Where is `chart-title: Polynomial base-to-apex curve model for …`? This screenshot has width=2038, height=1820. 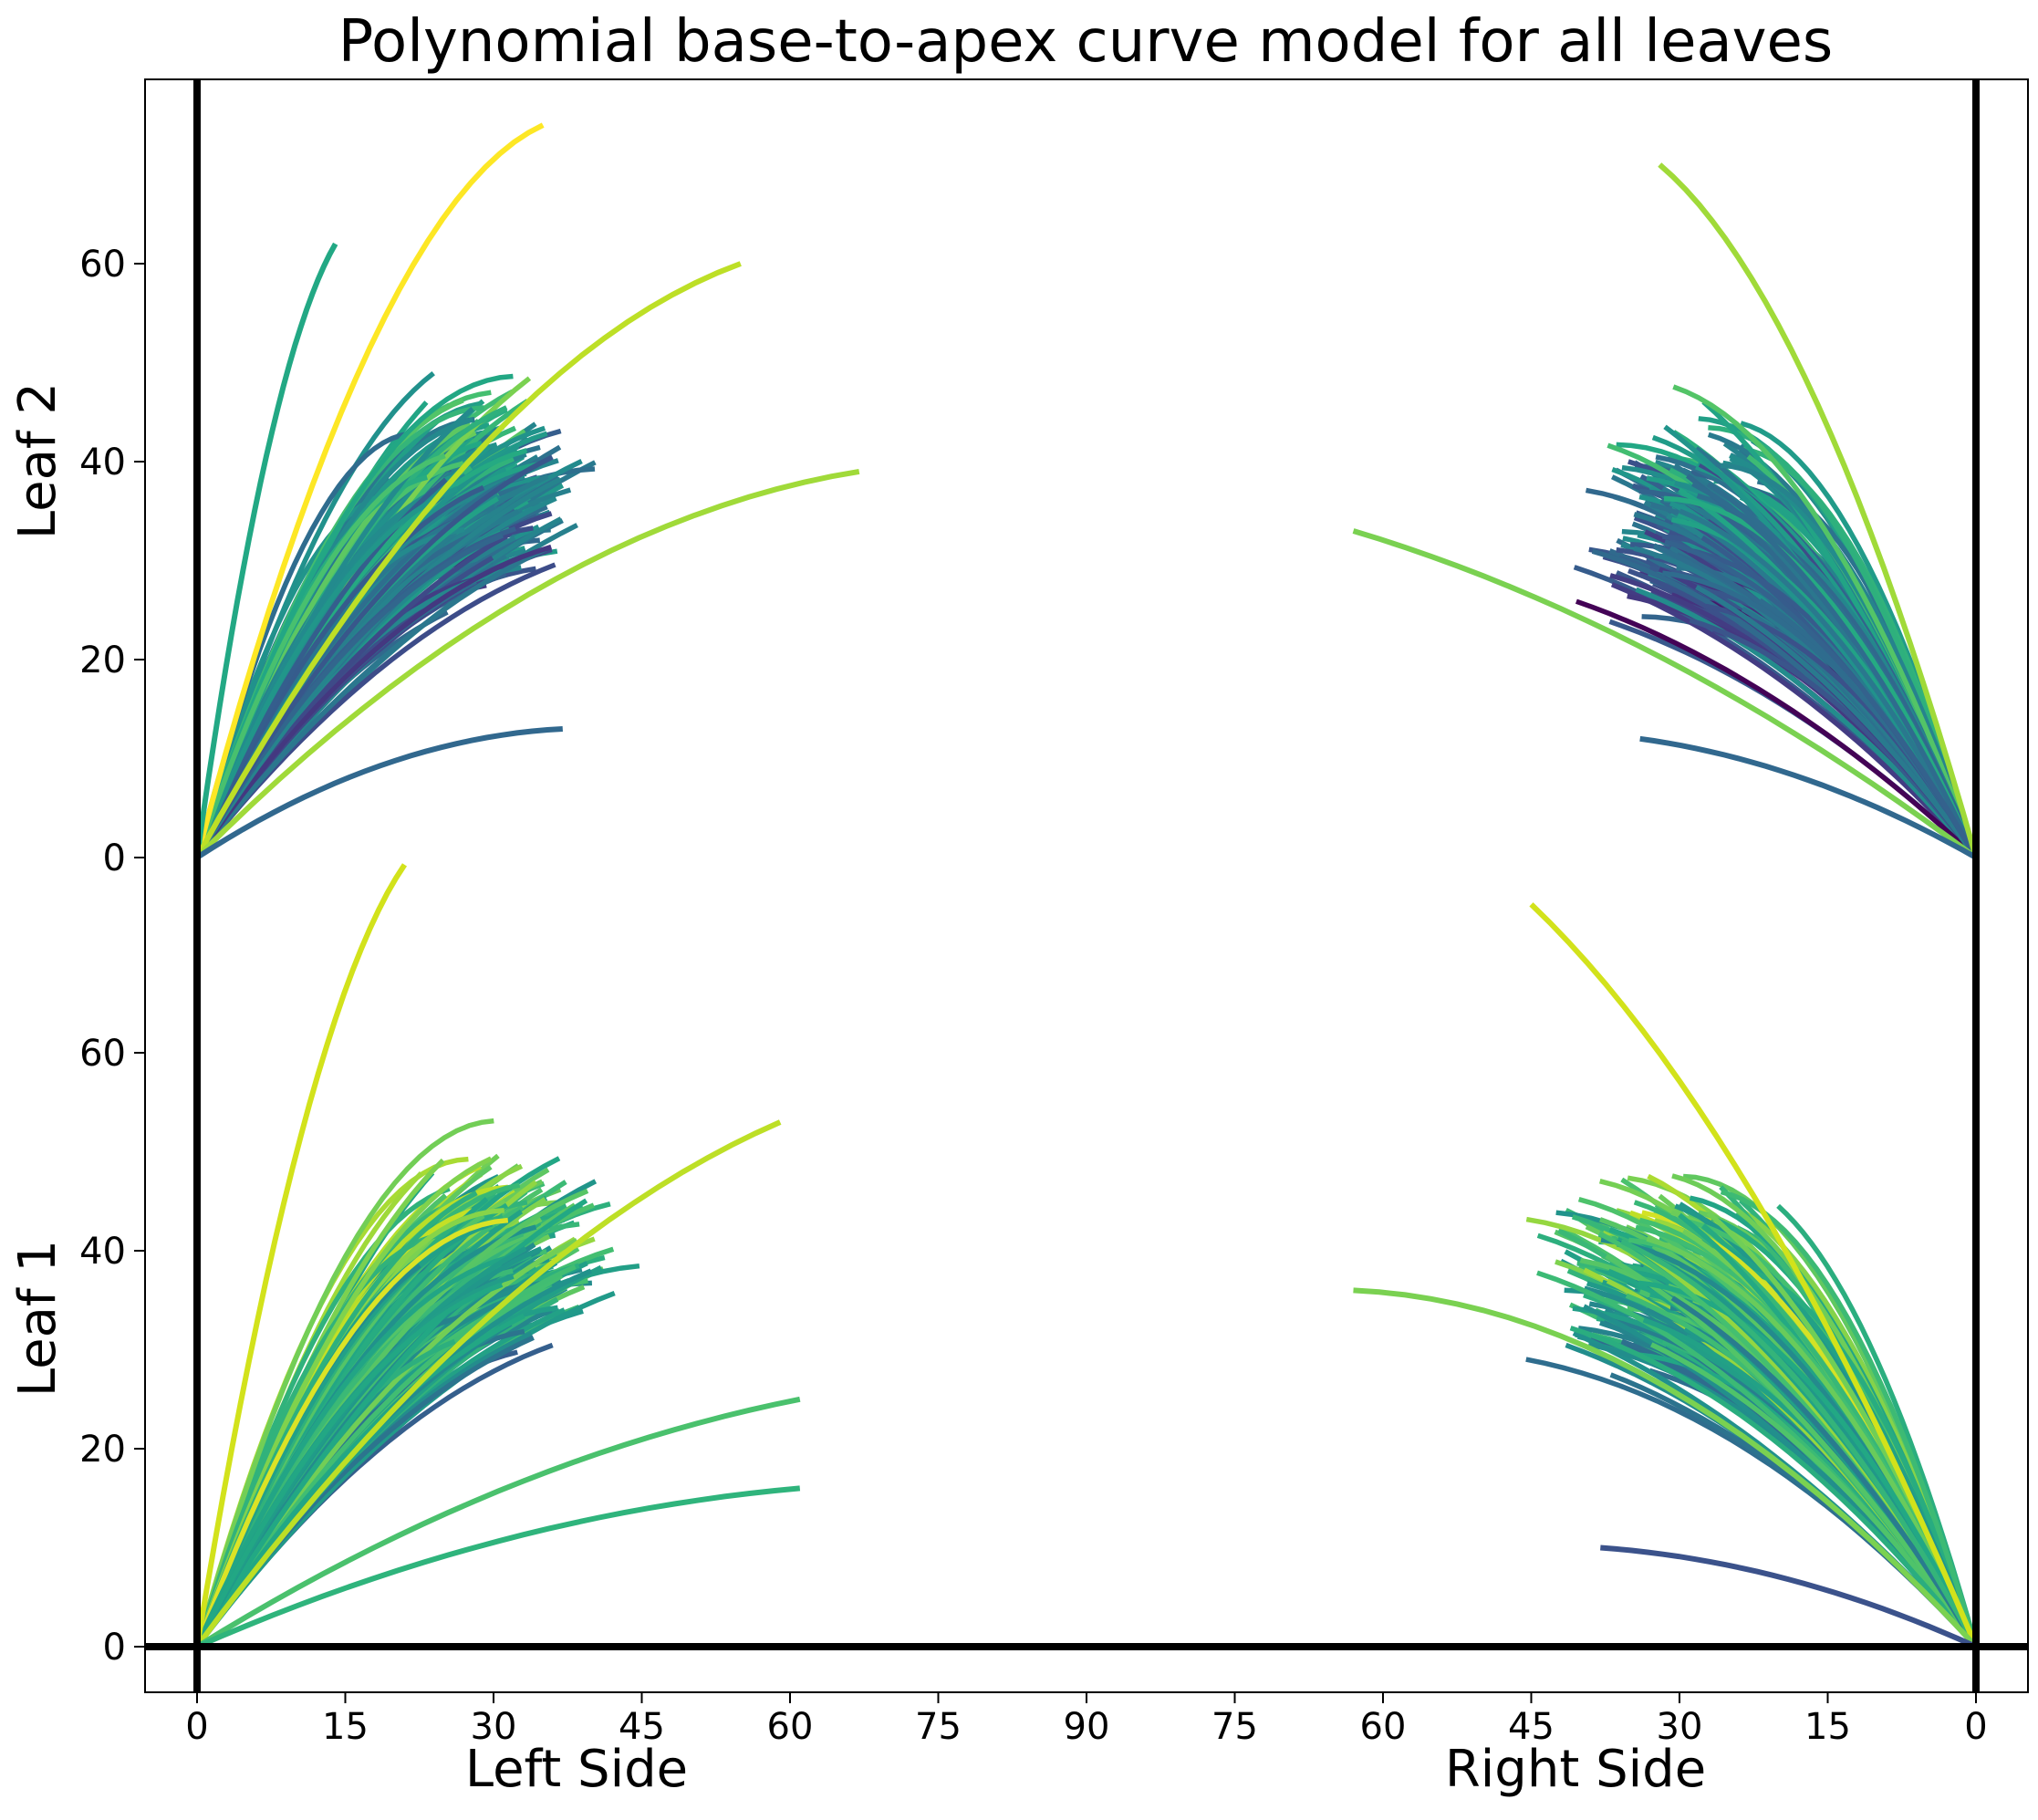 chart-title: Polynomial base-to-apex curve model for … is located at coordinates (1086, 42).